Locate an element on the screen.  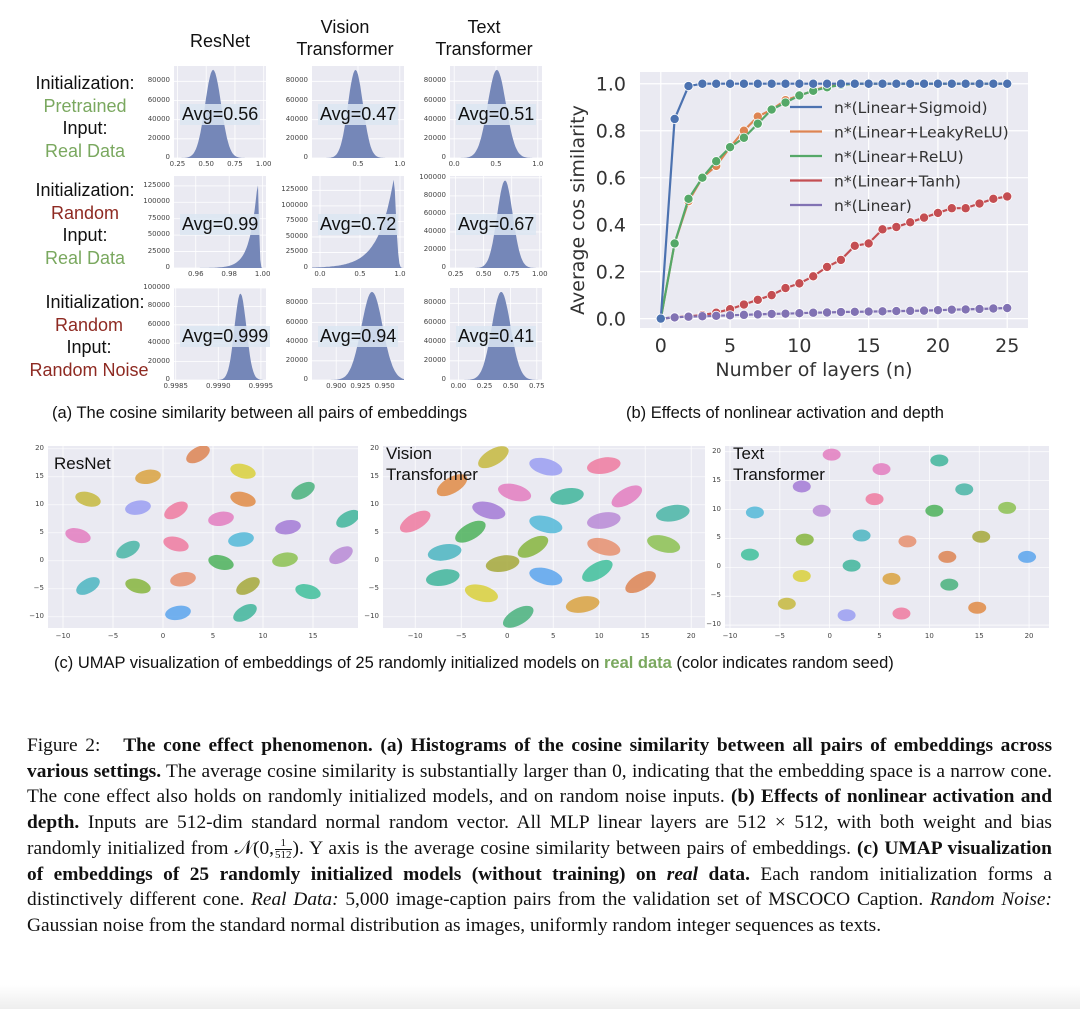
y-tick-label: 0.6 is located at coordinates (611, 179).